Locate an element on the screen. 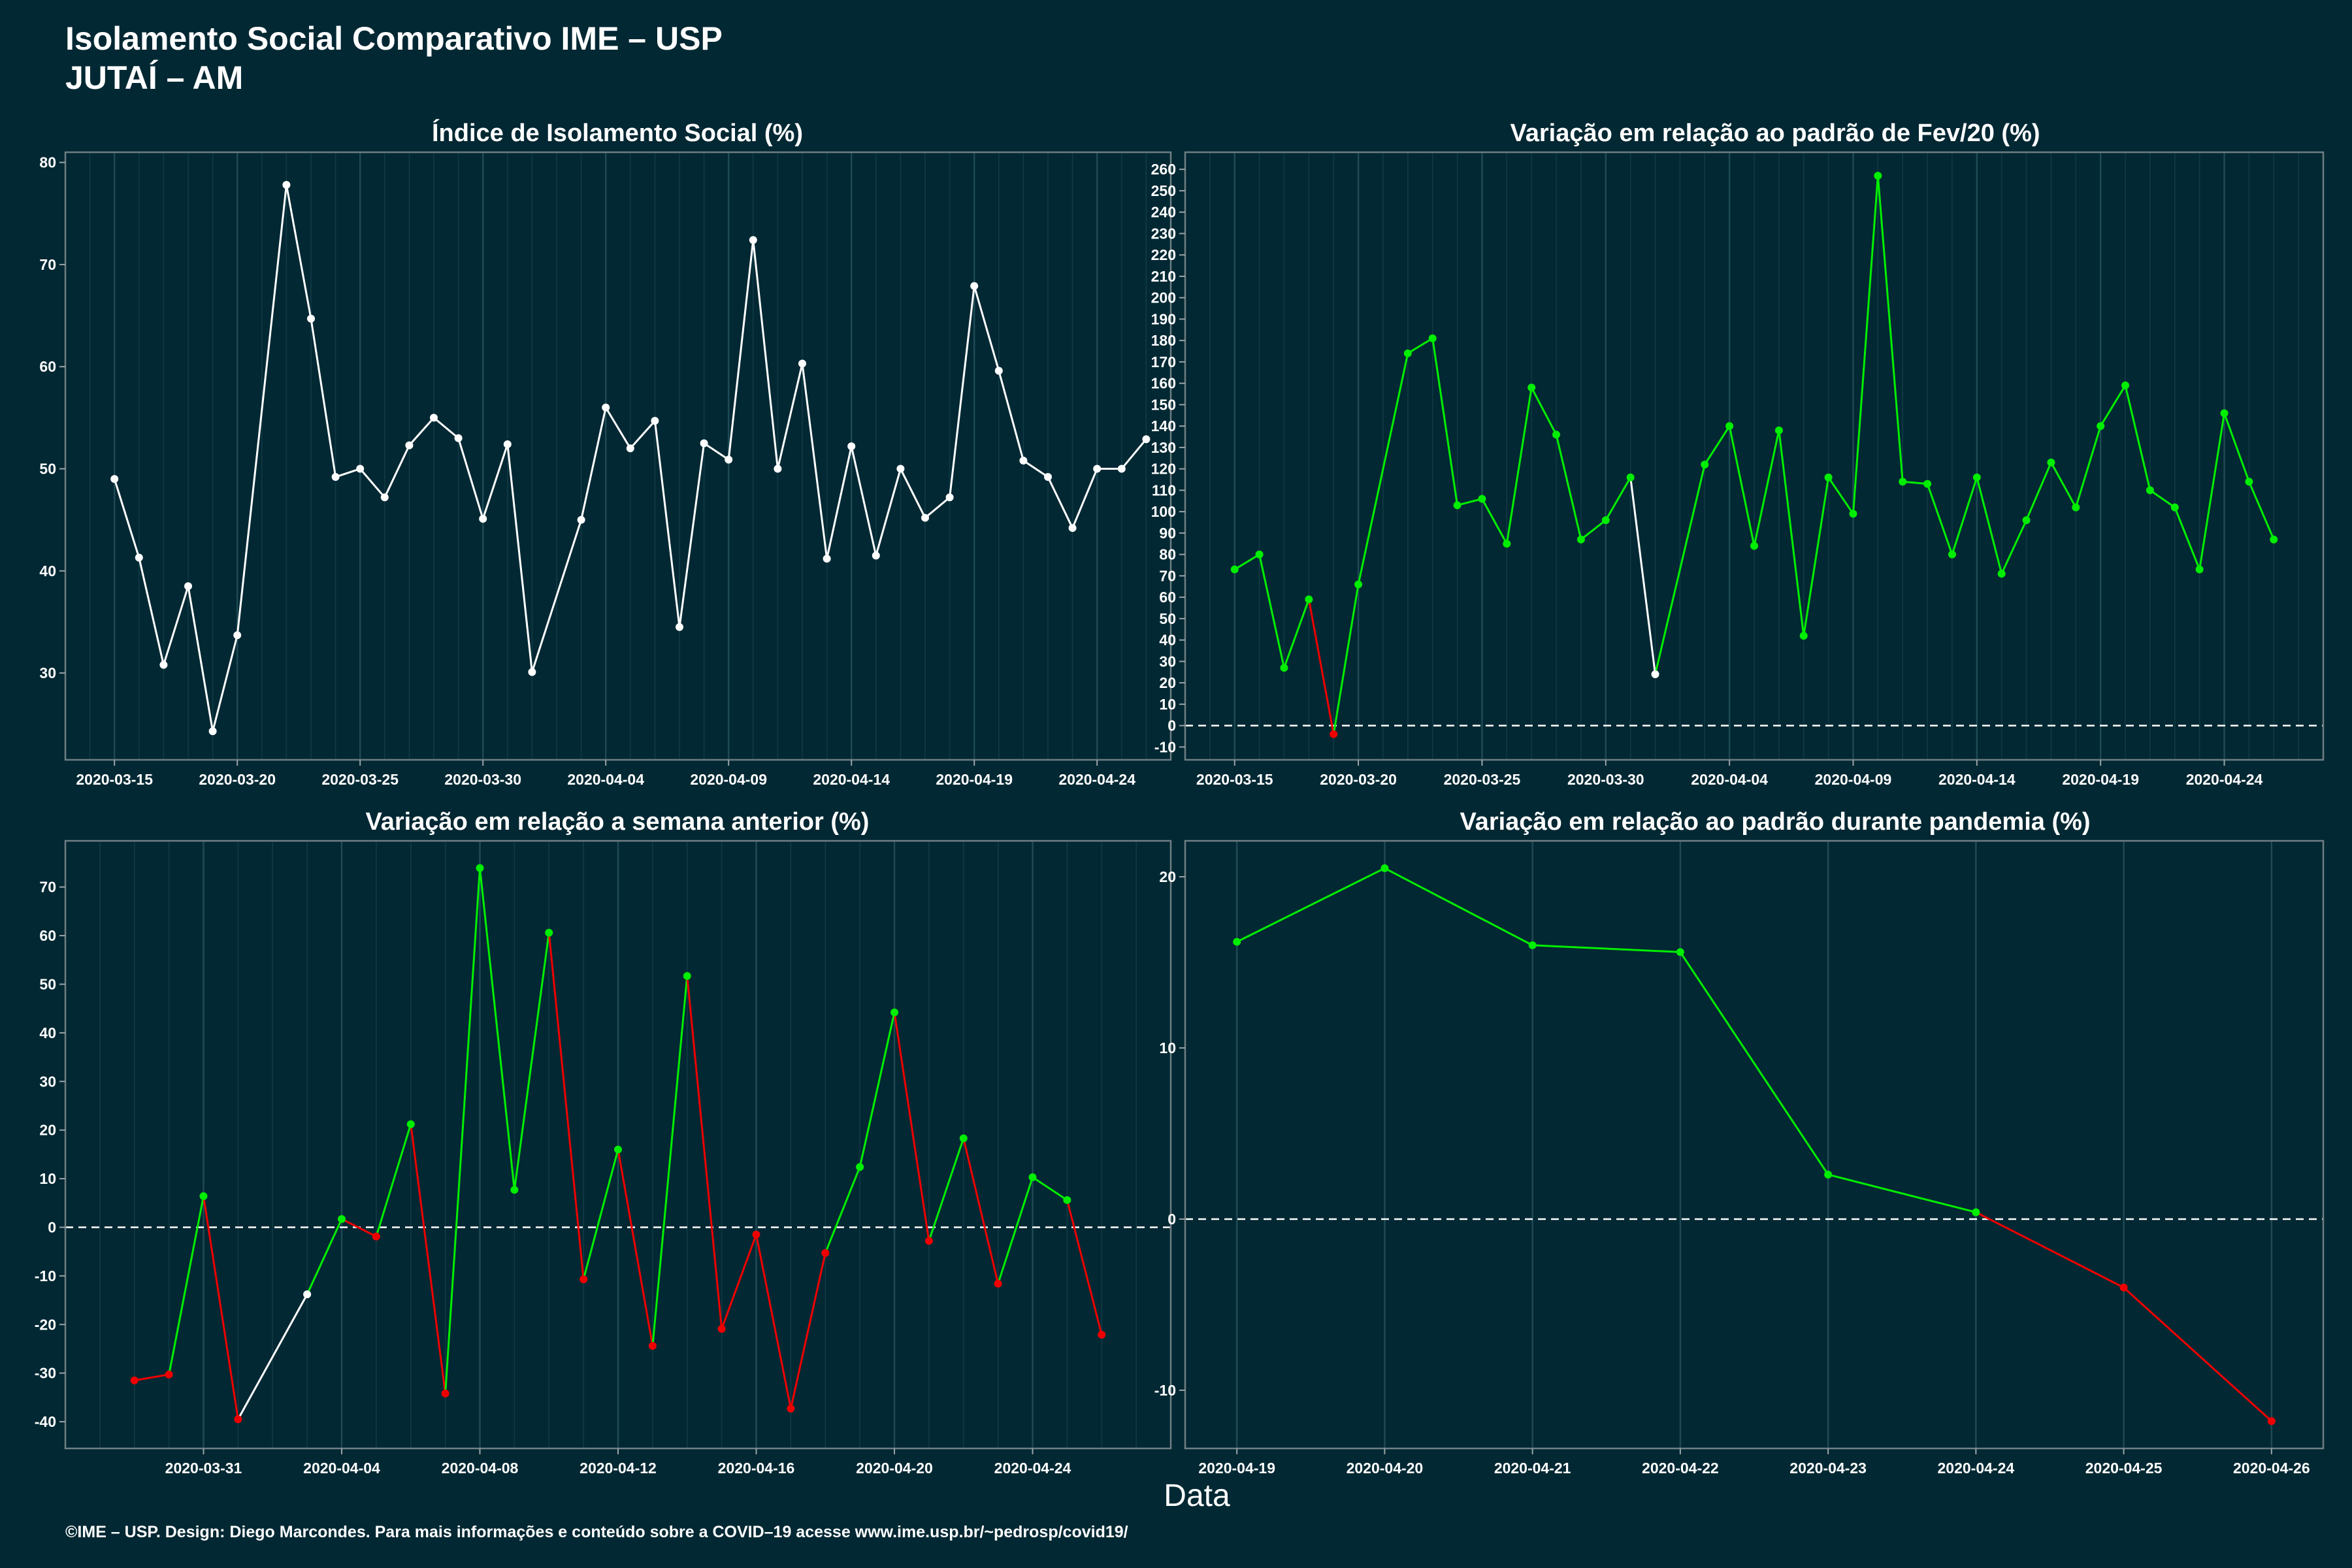 The image size is (2352, 1568). x-tick-label: 2020-04-24 is located at coordinates (2224, 779).